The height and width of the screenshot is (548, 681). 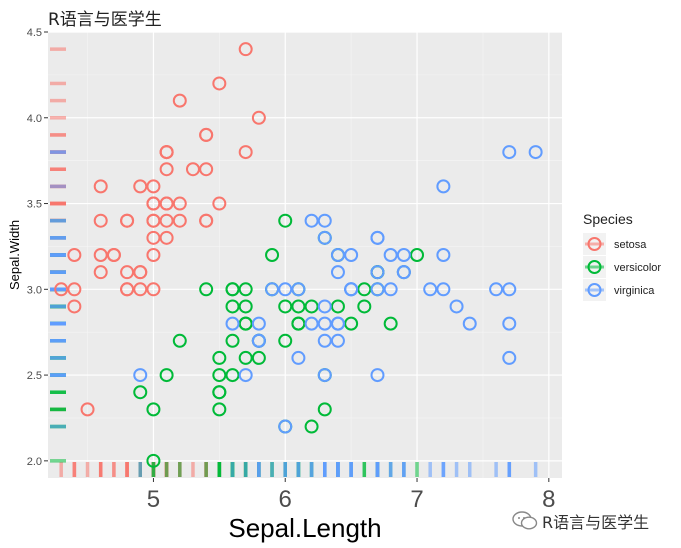 I want to click on legend-label-versicolor: versicolor, so click(x=637, y=268).